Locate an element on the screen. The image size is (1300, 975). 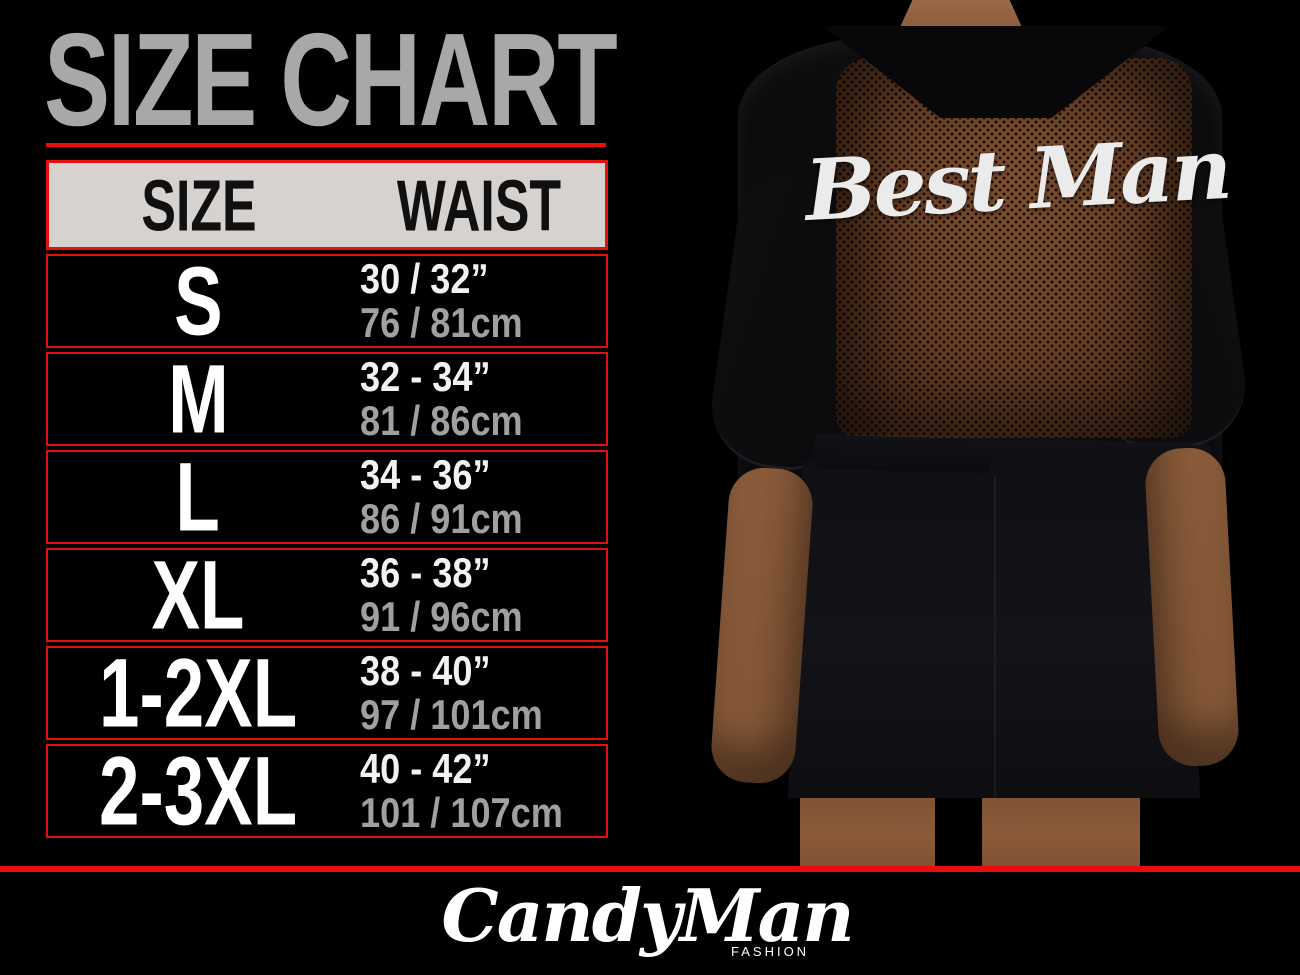
column-header-waist: WAIST is located at coordinates (479, 206).